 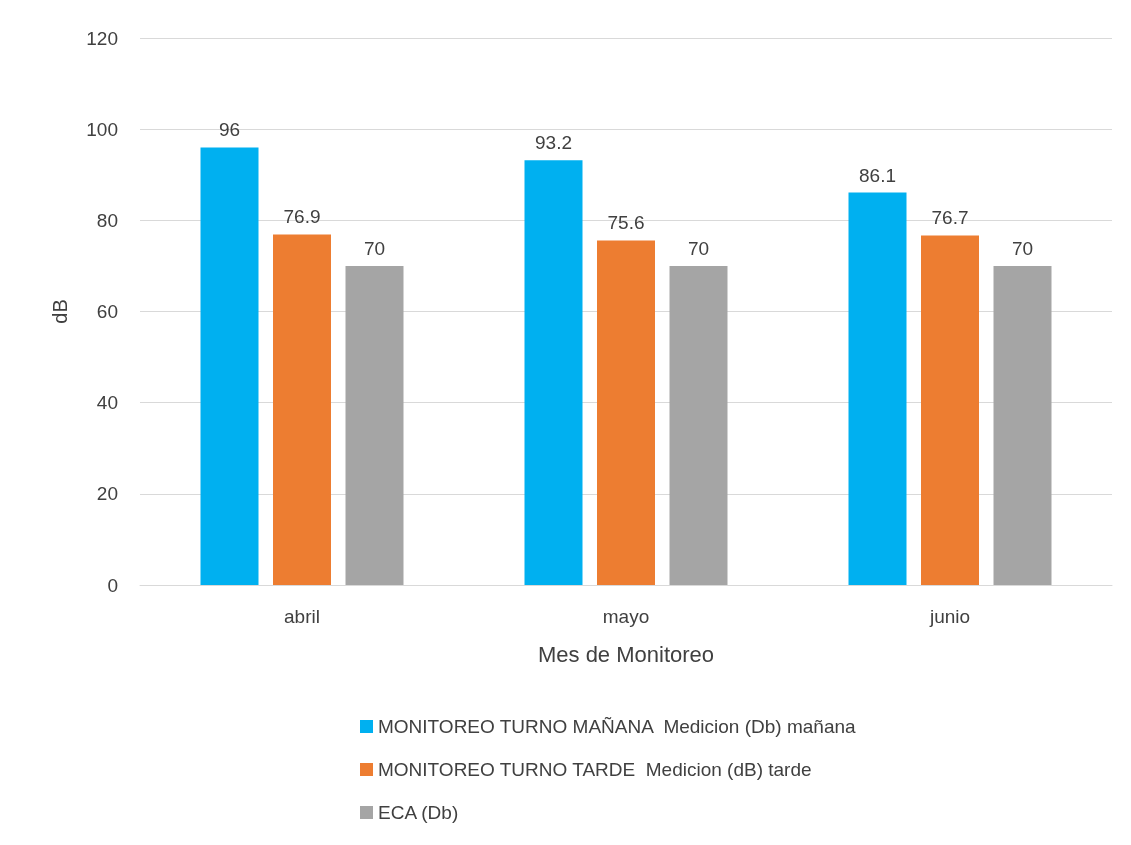 I want to click on data-label: 96, so click(x=229, y=130).